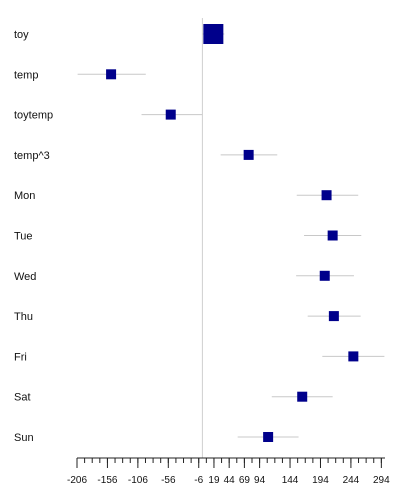 The image size is (400, 500). I want to click on point-marker-thu, so click(334, 316).